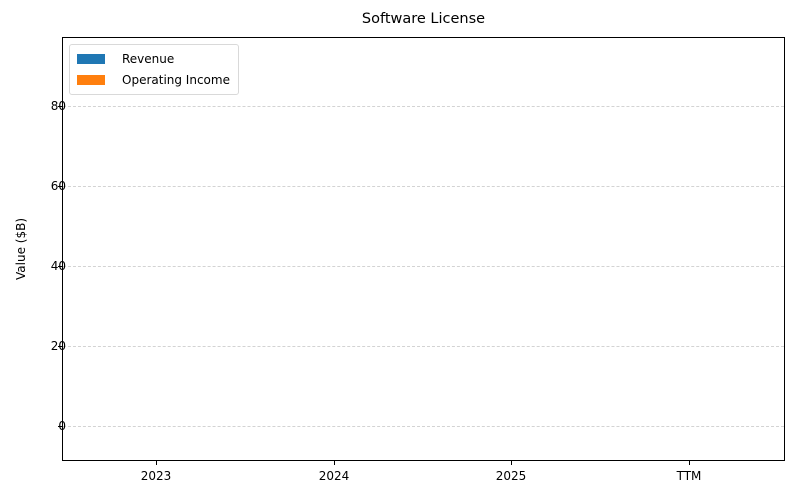  I want to click on y-tick-label-60: 60, so click(58, 186).